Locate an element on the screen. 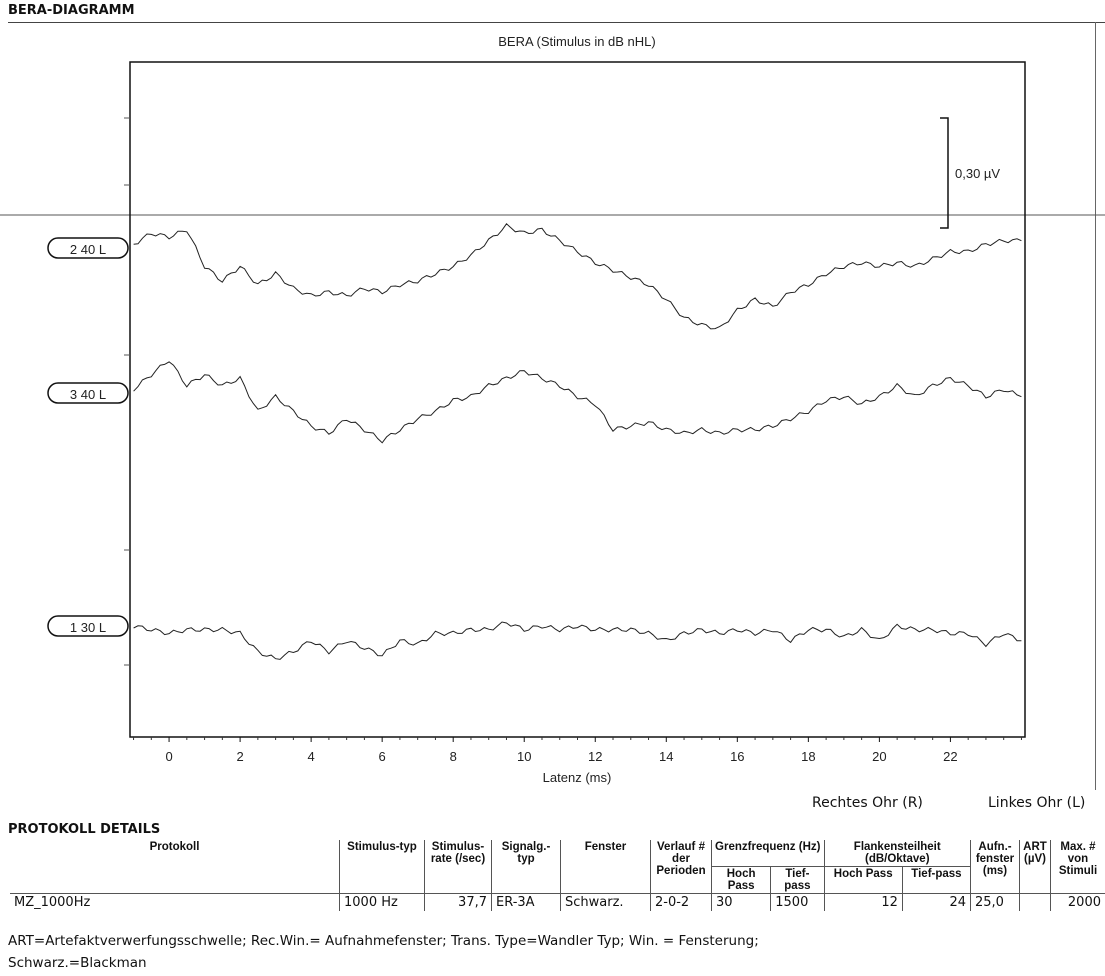 The width and height of the screenshot is (1105, 976). x-axis-label: Latenz (ms) is located at coordinates (577, 777).